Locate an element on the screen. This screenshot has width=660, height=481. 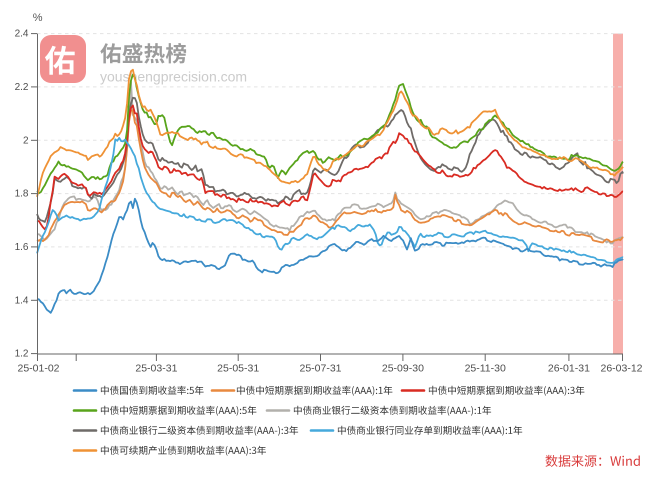
svg-text: 1.2 is located at coordinates (22, 354).